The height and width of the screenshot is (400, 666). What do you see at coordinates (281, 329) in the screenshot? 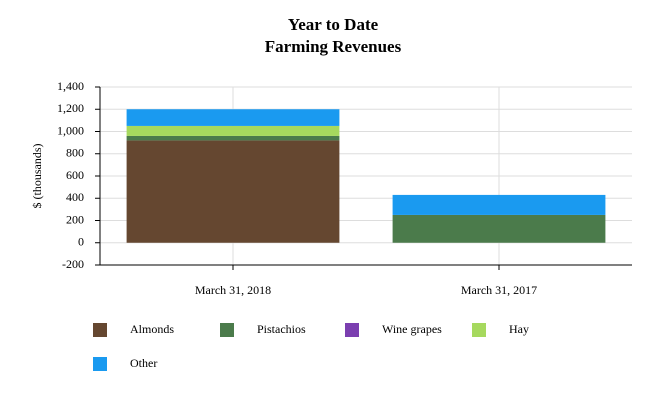
I see `legend-label: Pistachios` at bounding box center [281, 329].